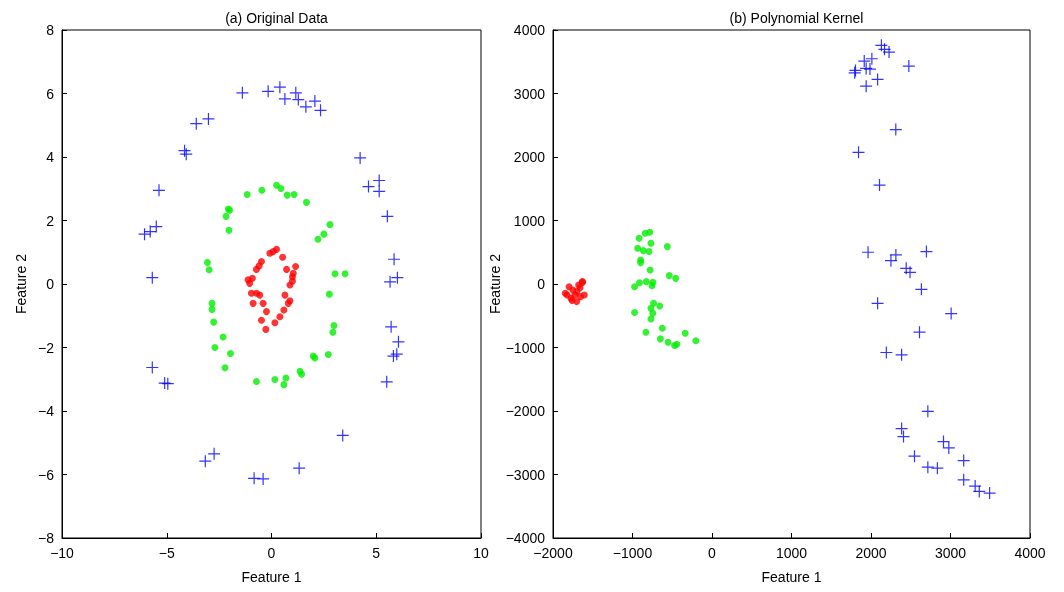 The width and height of the screenshot is (1064, 592). Describe the element at coordinates (46, 538) in the screenshot. I see `y-tick-label: −8` at that location.